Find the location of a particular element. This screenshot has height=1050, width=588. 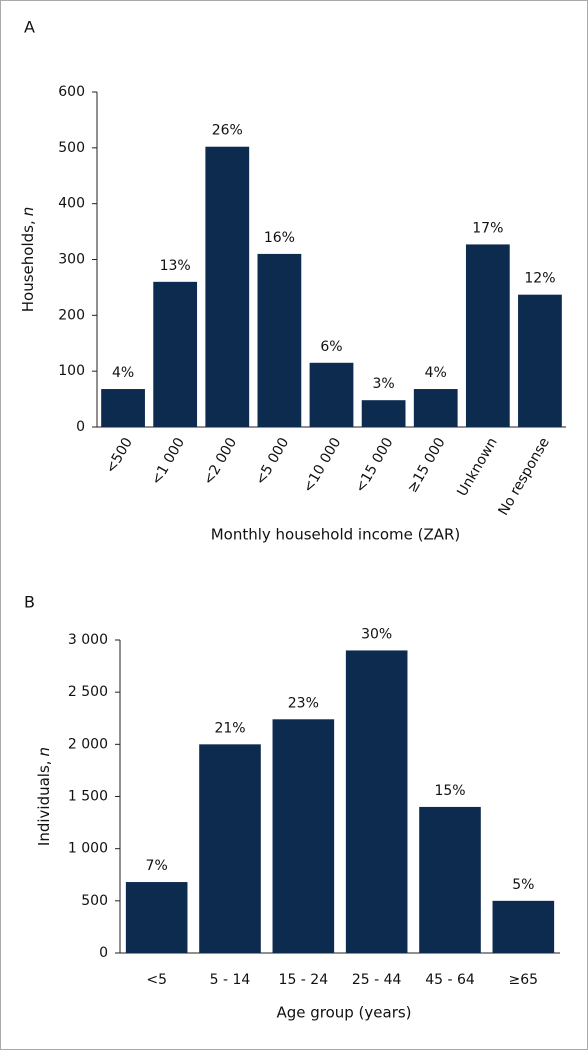

x-tick-label: 5 - 14 is located at coordinates (230, 980).